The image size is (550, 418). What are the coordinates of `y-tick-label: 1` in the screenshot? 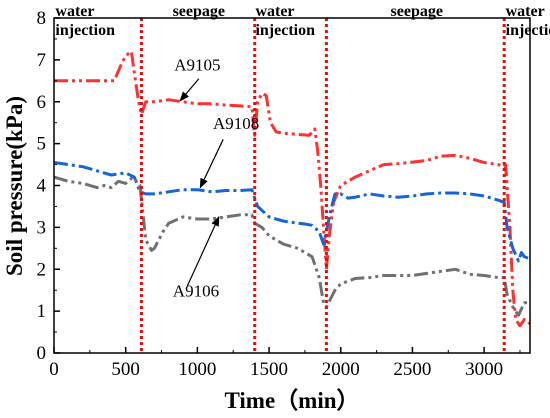 It's located at (42, 311).